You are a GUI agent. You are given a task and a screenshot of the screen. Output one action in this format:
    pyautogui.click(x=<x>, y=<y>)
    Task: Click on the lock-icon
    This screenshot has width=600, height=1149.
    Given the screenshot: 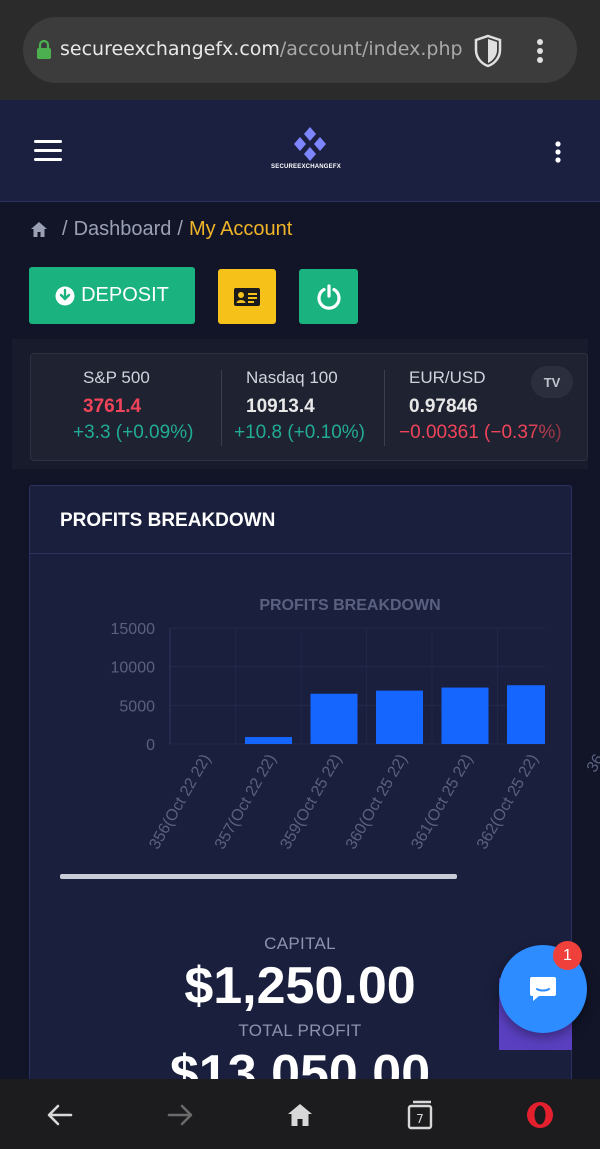 What is the action you would take?
    pyautogui.click(x=44, y=49)
    